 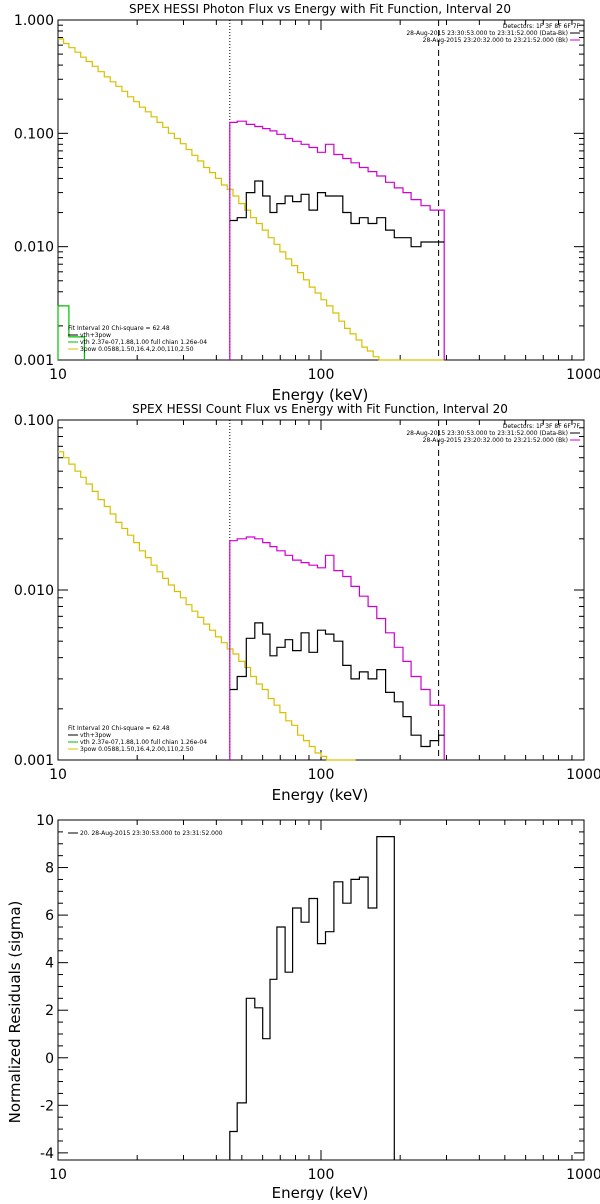 I want to click on y-tick-label: 6, so click(x=49, y=916).